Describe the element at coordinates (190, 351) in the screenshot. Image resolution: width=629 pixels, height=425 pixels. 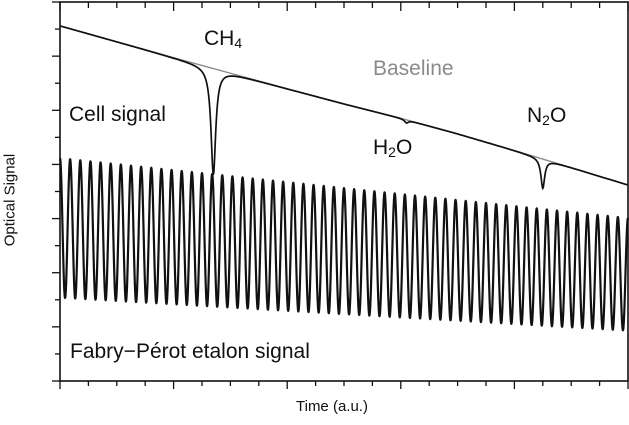
I see `annotation-fp: Fabry−Pérot etalon signal` at that location.